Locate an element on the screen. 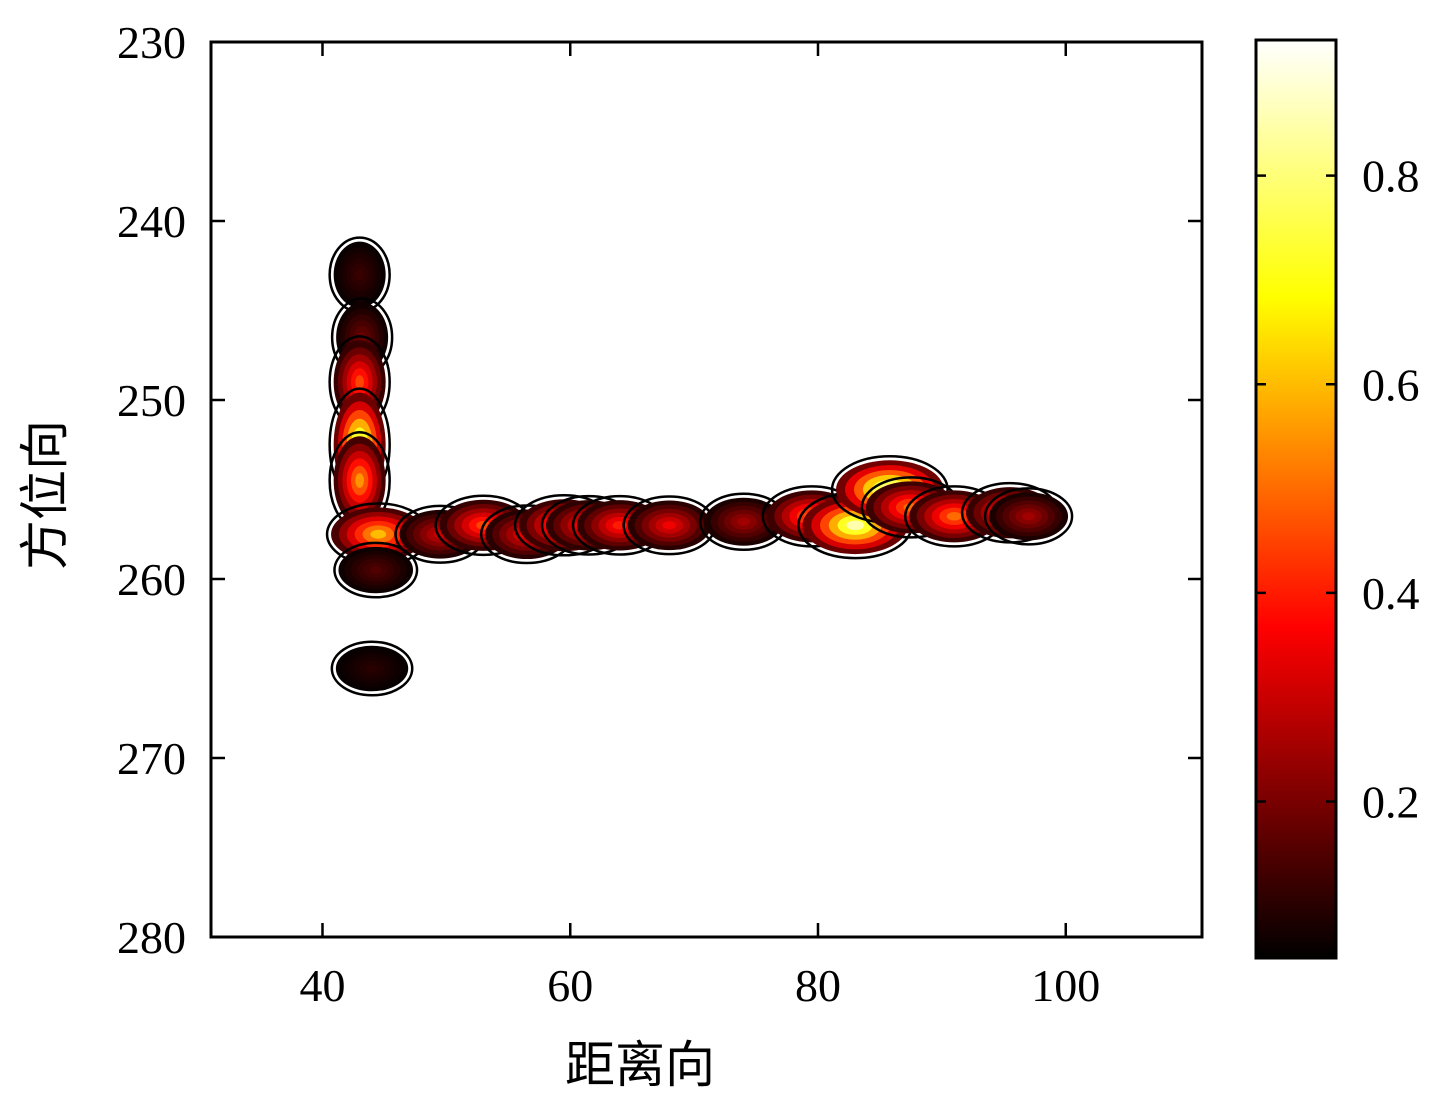 The image size is (1438, 1100). colorbar-tick-label: 0.6 is located at coordinates (1391, 384).